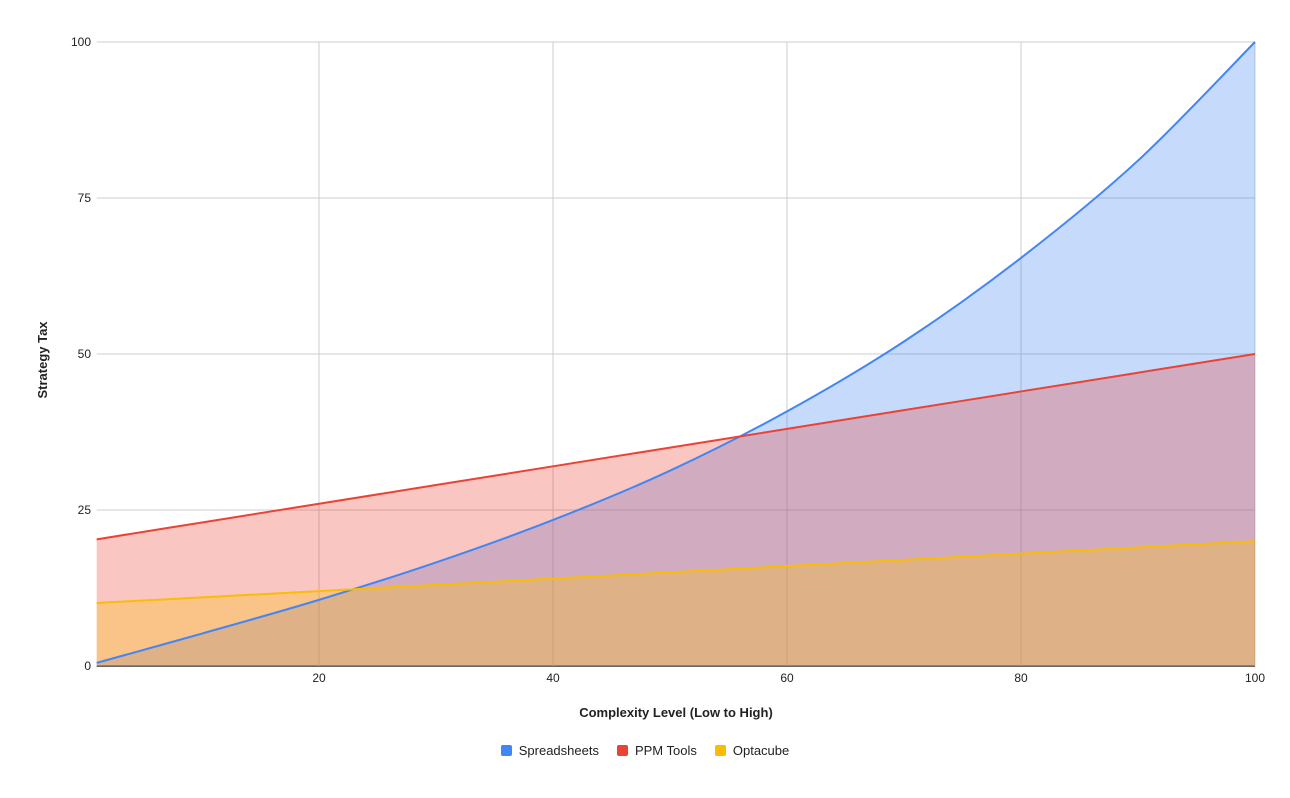 The height and width of the screenshot is (798, 1290). What do you see at coordinates (676, 712) in the screenshot?
I see `x-axis-title: Complexity Level (Low to High)` at bounding box center [676, 712].